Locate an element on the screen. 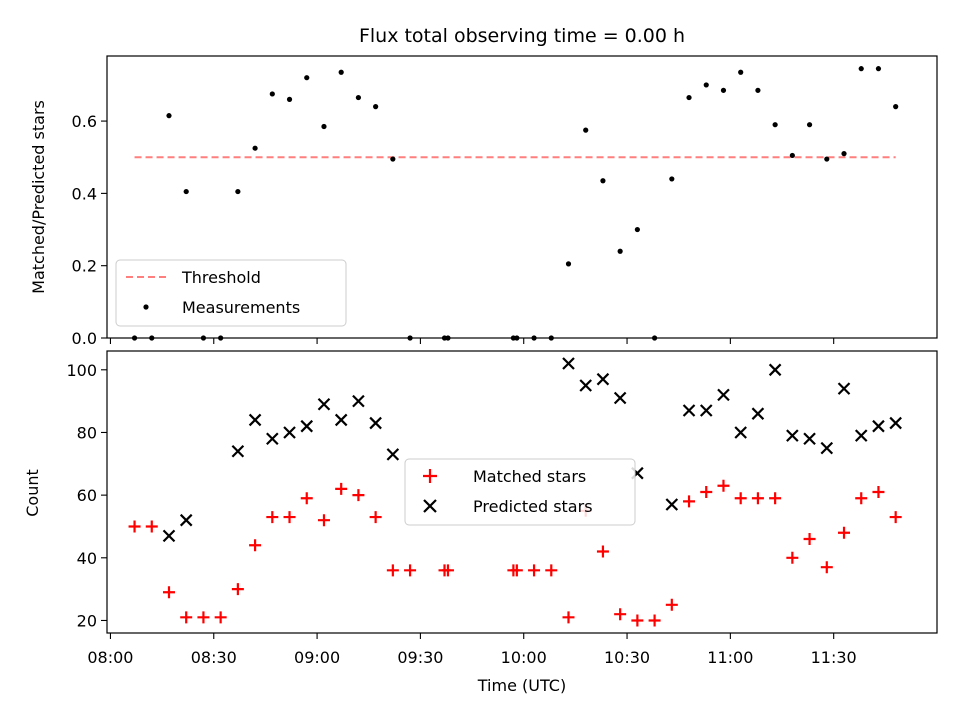 The width and height of the screenshot is (960, 720). ratio-y-tick-label: 0.0 is located at coordinates (84, 338).